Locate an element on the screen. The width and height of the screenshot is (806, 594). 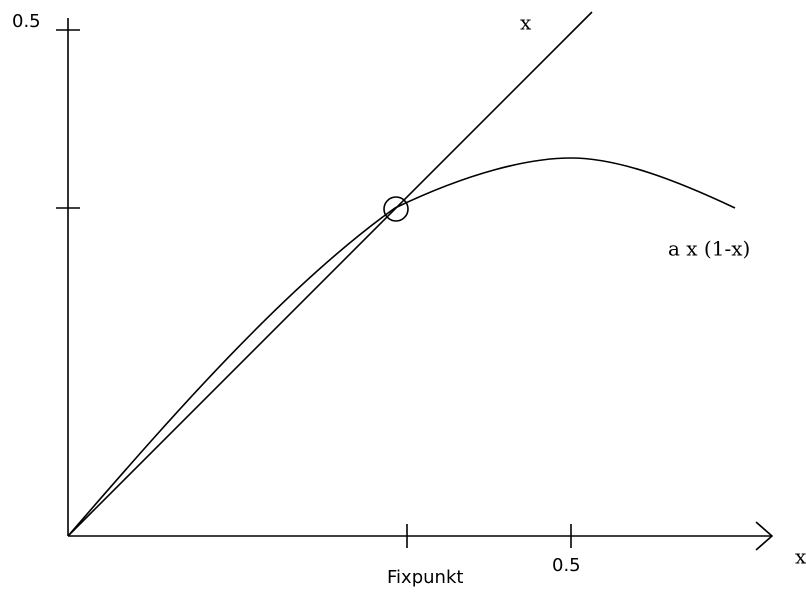
fixpoint-label: Fixpunkt is located at coordinates (425, 577).